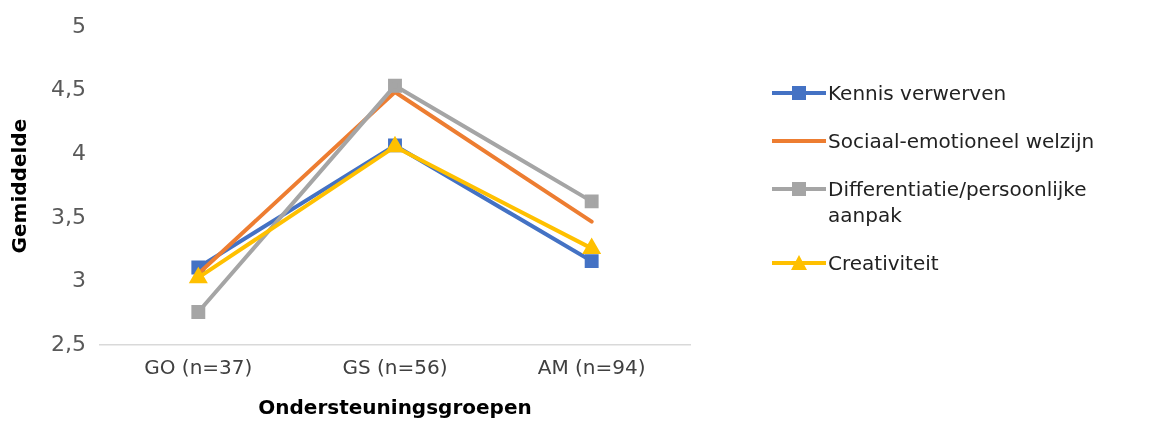  I want to click on y-tick-label: 3, so click(78, 280).